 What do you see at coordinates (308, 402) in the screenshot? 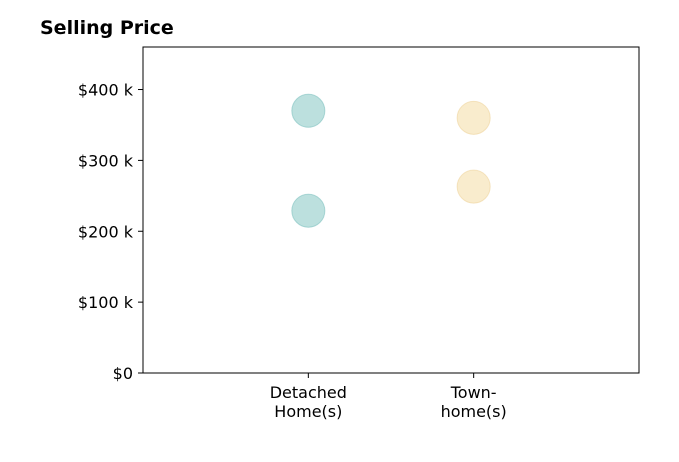
I see `x-tick-label: Detached Home(s)` at bounding box center [308, 402].